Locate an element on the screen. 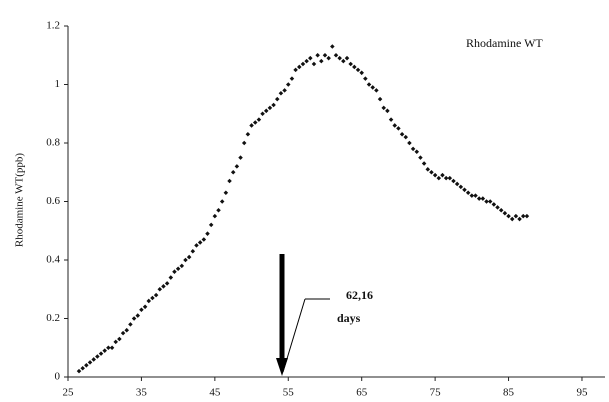  x-tick-label: 65 is located at coordinates (362, 393).